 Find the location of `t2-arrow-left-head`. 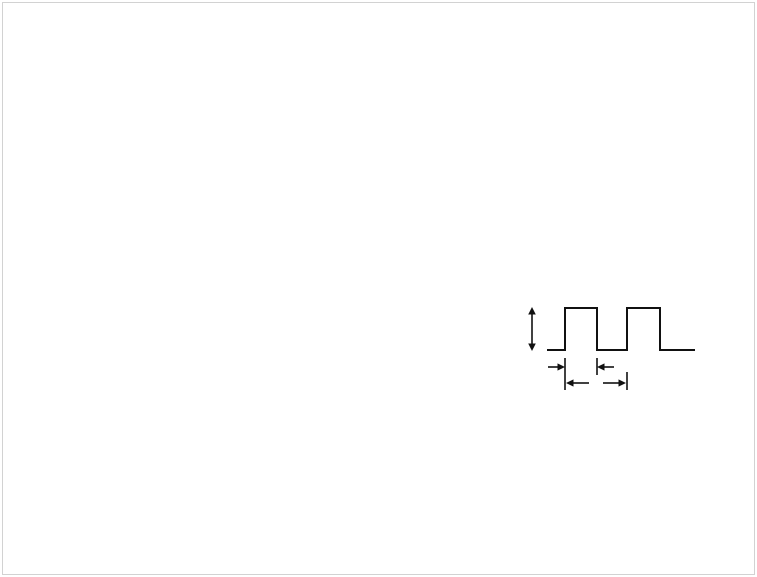

t2-arrow-left-head is located at coordinates (570, 383).